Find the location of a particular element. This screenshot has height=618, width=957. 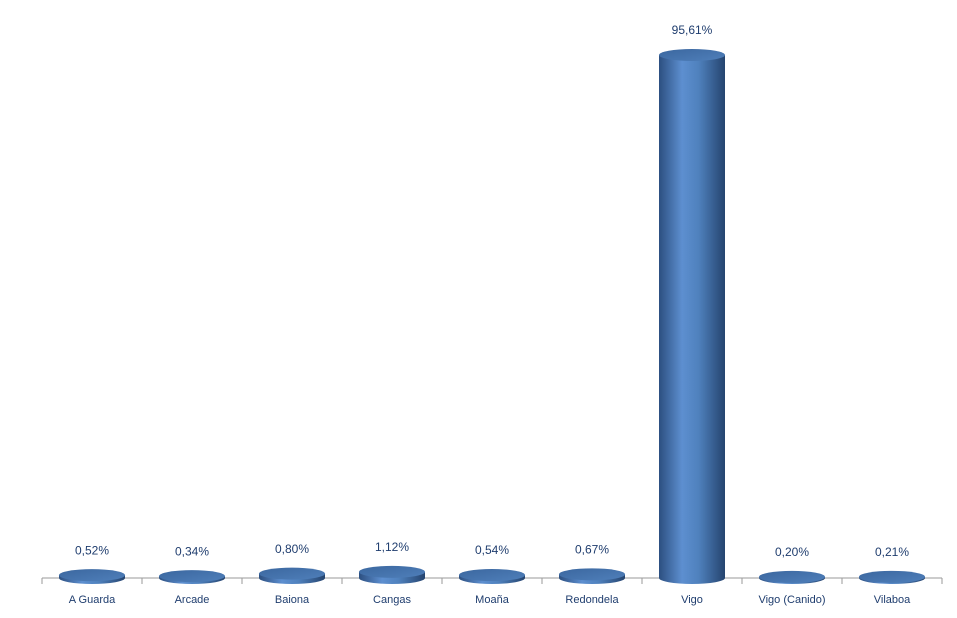

value-label: 0,67% is located at coordinates (592, 550).